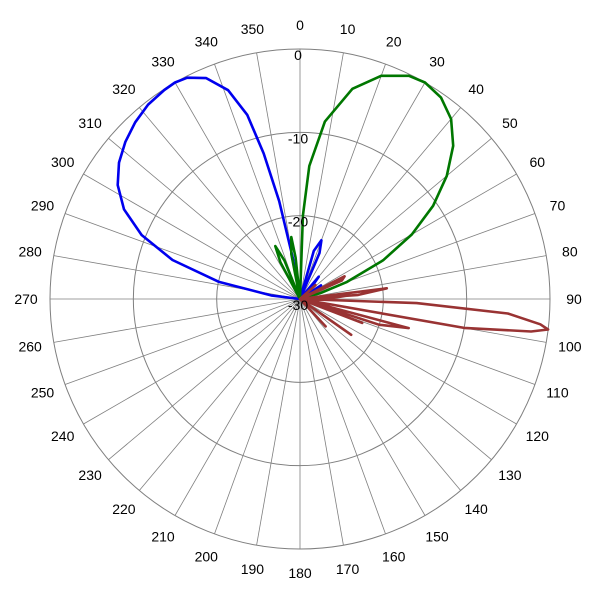  Describe the element at coordinates (510, 475) in the screenshot. I see `angle-tick-label: 130` at that location.